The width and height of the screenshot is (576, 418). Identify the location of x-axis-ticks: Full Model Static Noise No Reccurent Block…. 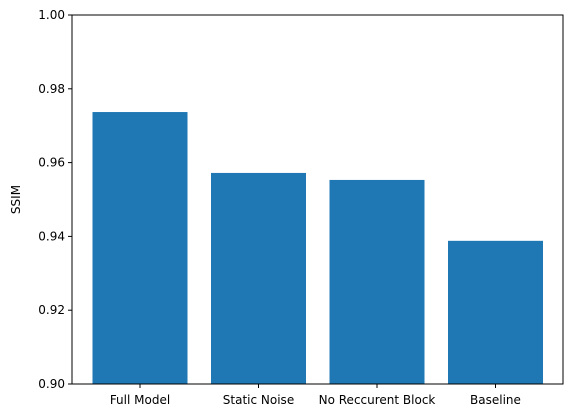
(315, 395).